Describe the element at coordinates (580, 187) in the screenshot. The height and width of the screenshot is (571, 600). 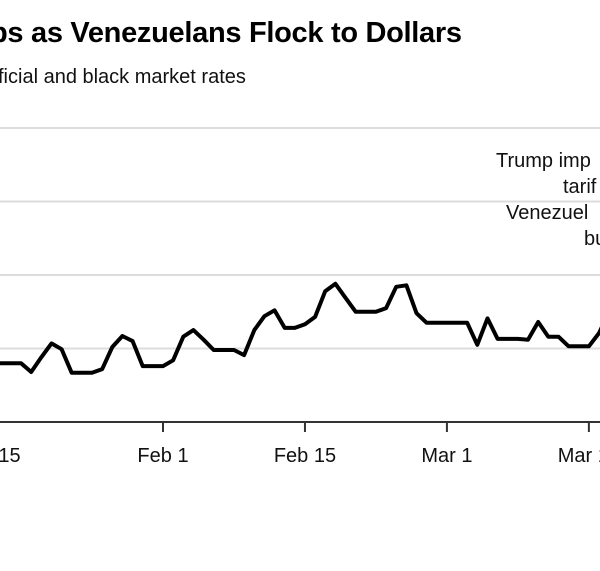
I see `annotation-line: tarif` at that location.